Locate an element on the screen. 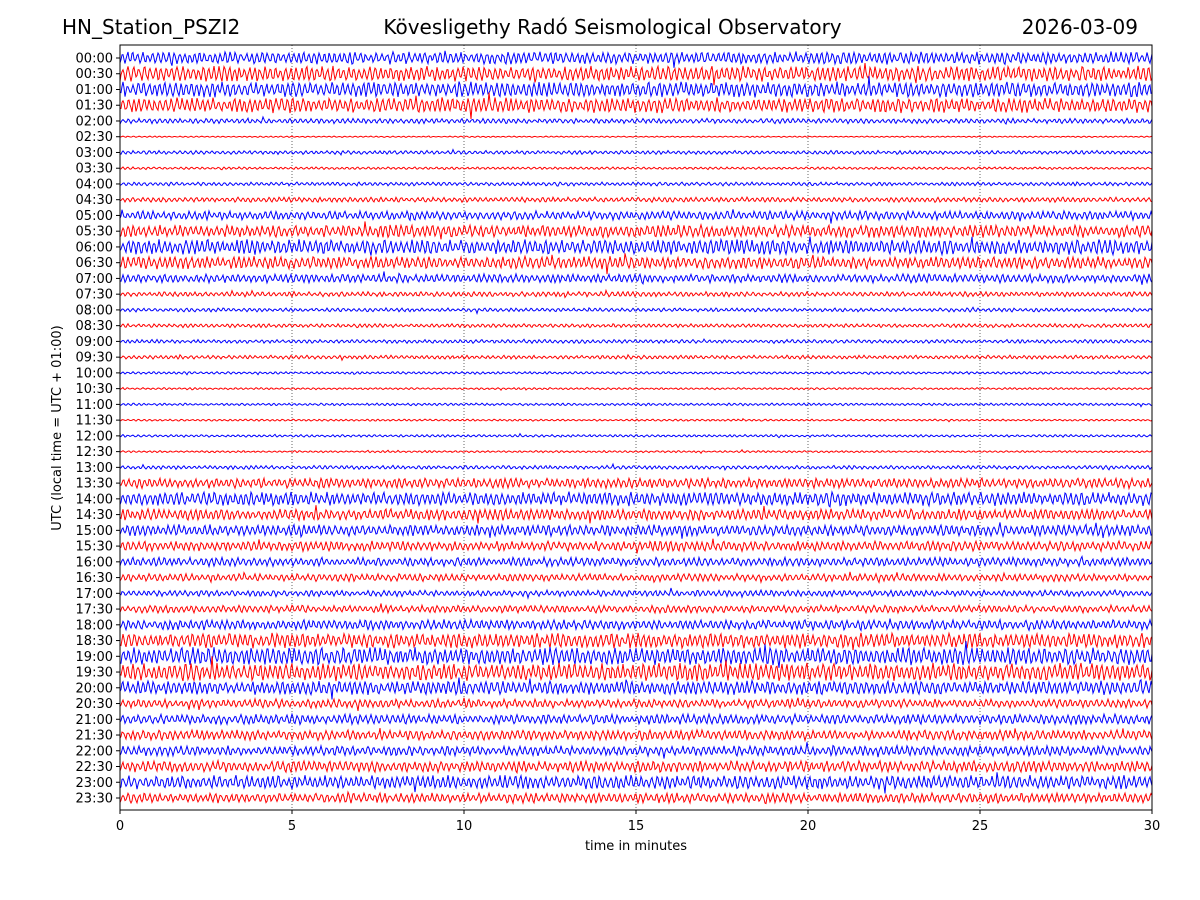  trace-2000 is located at coordinates (636, 688).